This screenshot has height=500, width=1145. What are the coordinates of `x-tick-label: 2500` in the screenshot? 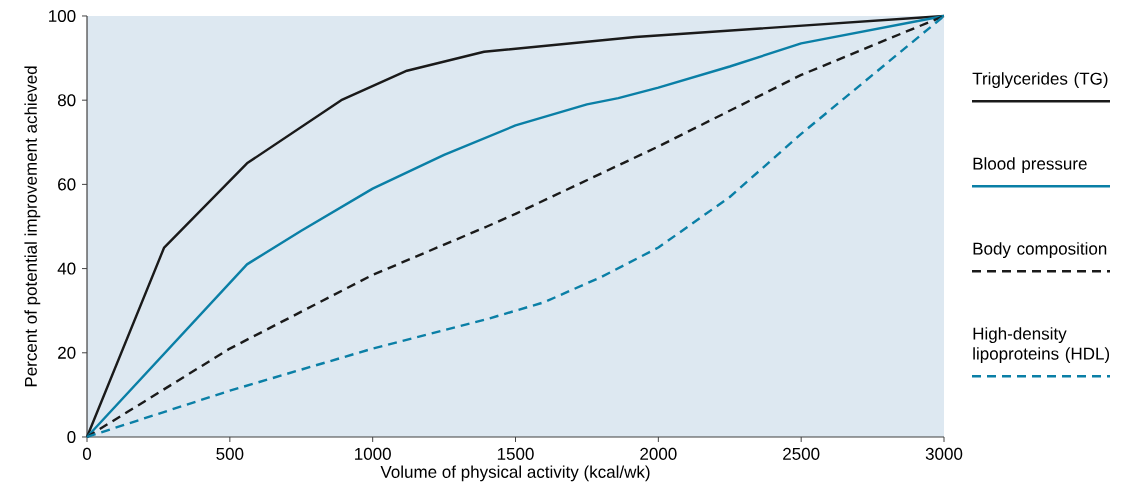 It's located at (801, 453).